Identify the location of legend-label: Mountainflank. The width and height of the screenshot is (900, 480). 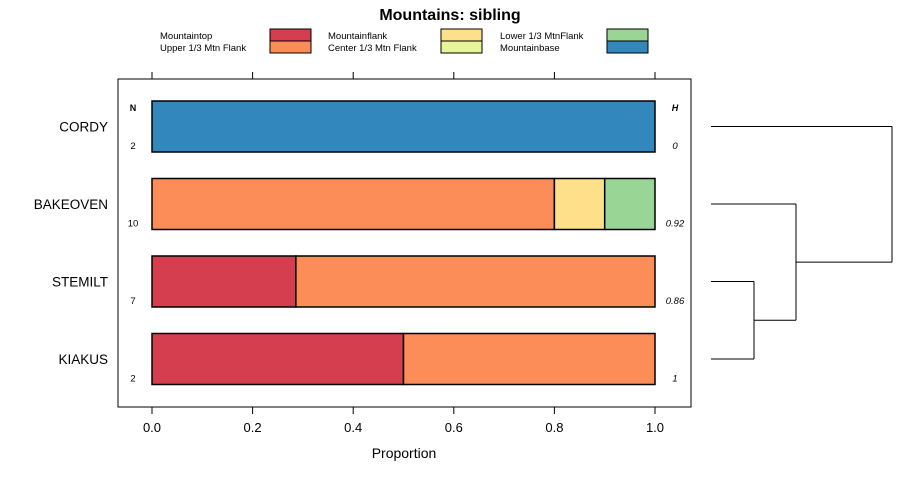
(357, 36).